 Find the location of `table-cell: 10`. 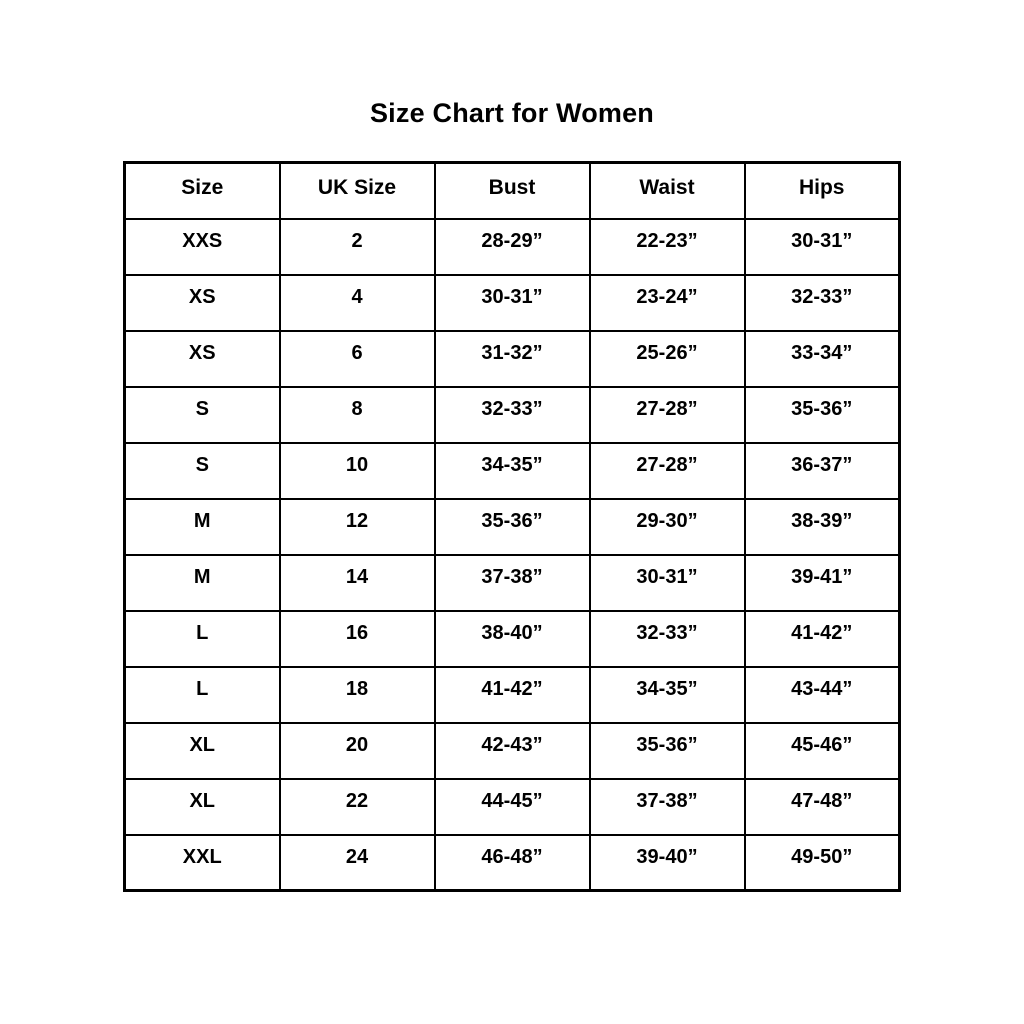

table-cell: 10 is located at coordinates (357, 470).